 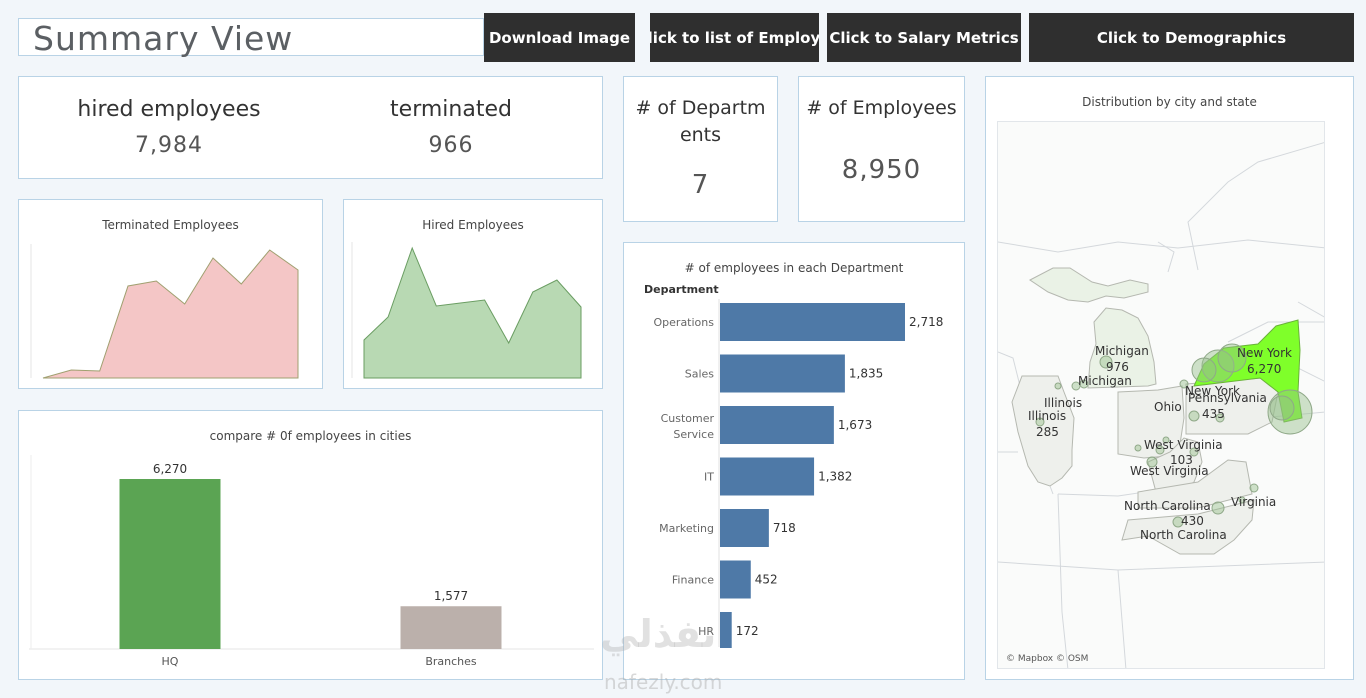 What do you see at coordinates (747, 631) in the screenshot?
I see `department-bar-value-label: 172` at bounding box center [747, 631].